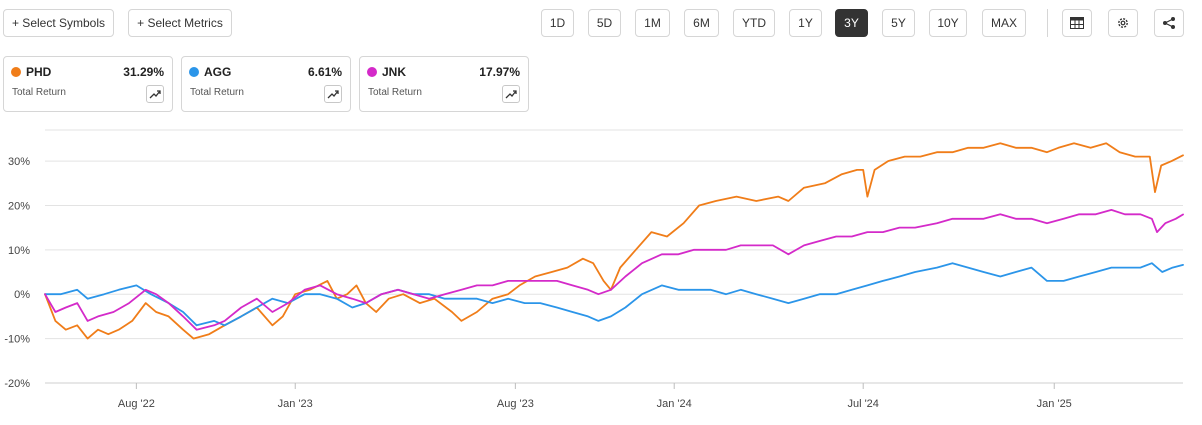 The image size is (1202, 425). I want to click on y-tick-label: 20%, so click(19, 206).